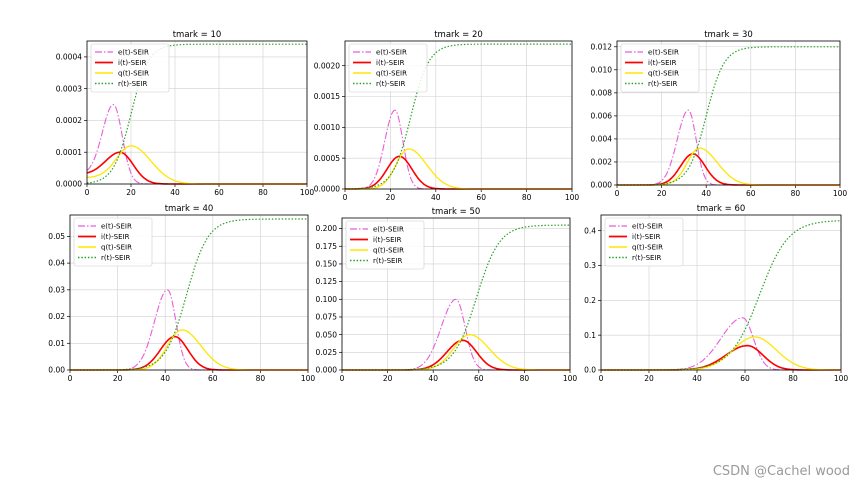 This screenshot has width=866, height=491. What do you see at coordinates (69, 120) in the screenshot?
I see `y-tick-label: 0.0002` at bounding box center [69, 120].